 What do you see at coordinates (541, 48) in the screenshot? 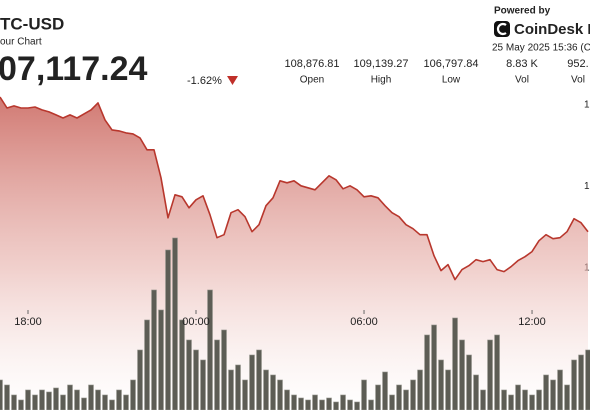
I see `timestamp: 25 May 2025 15:36 (Co` at bounding box center [541, 48].